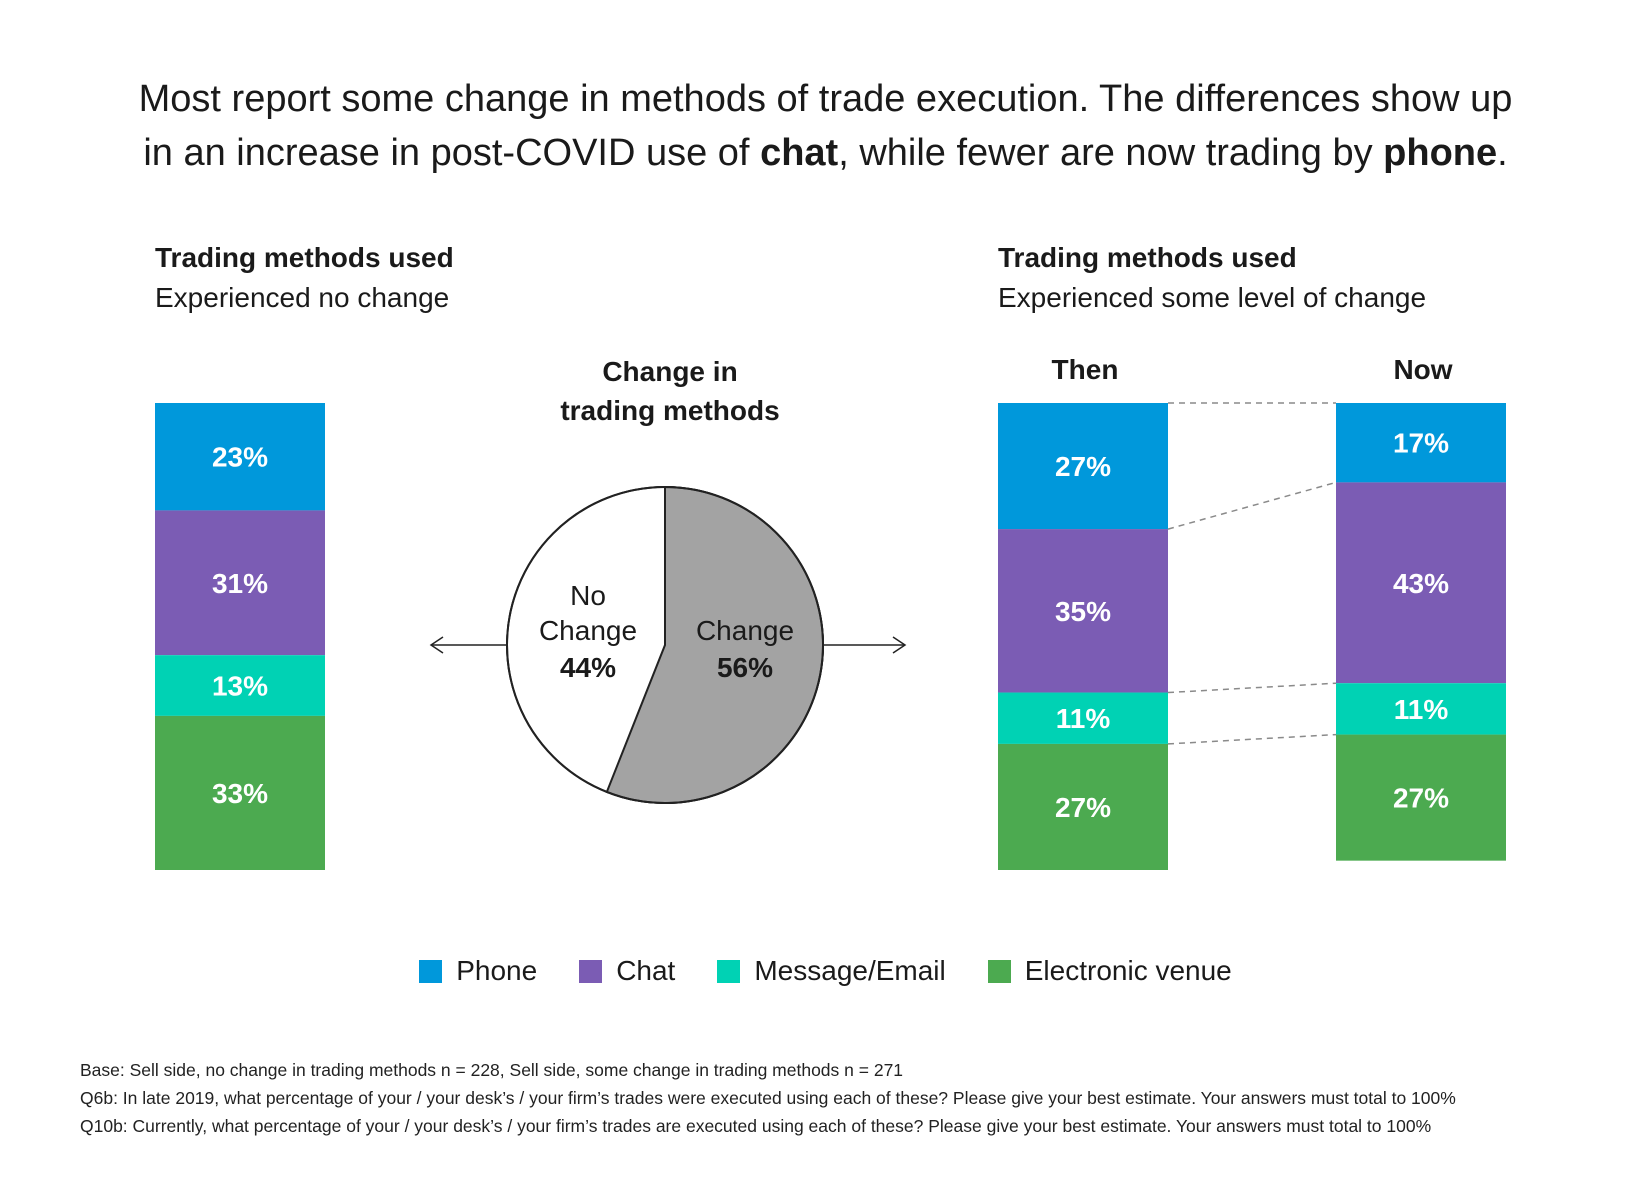  Describe the element at coordinates (1440, 153) in the screenshot. I see `headline-phone: phone` at that location.